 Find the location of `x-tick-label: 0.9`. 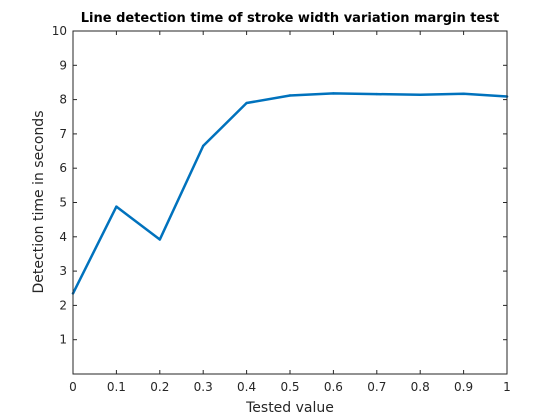

x-tick-label: 0.9 is located at coordinates (463, 387).